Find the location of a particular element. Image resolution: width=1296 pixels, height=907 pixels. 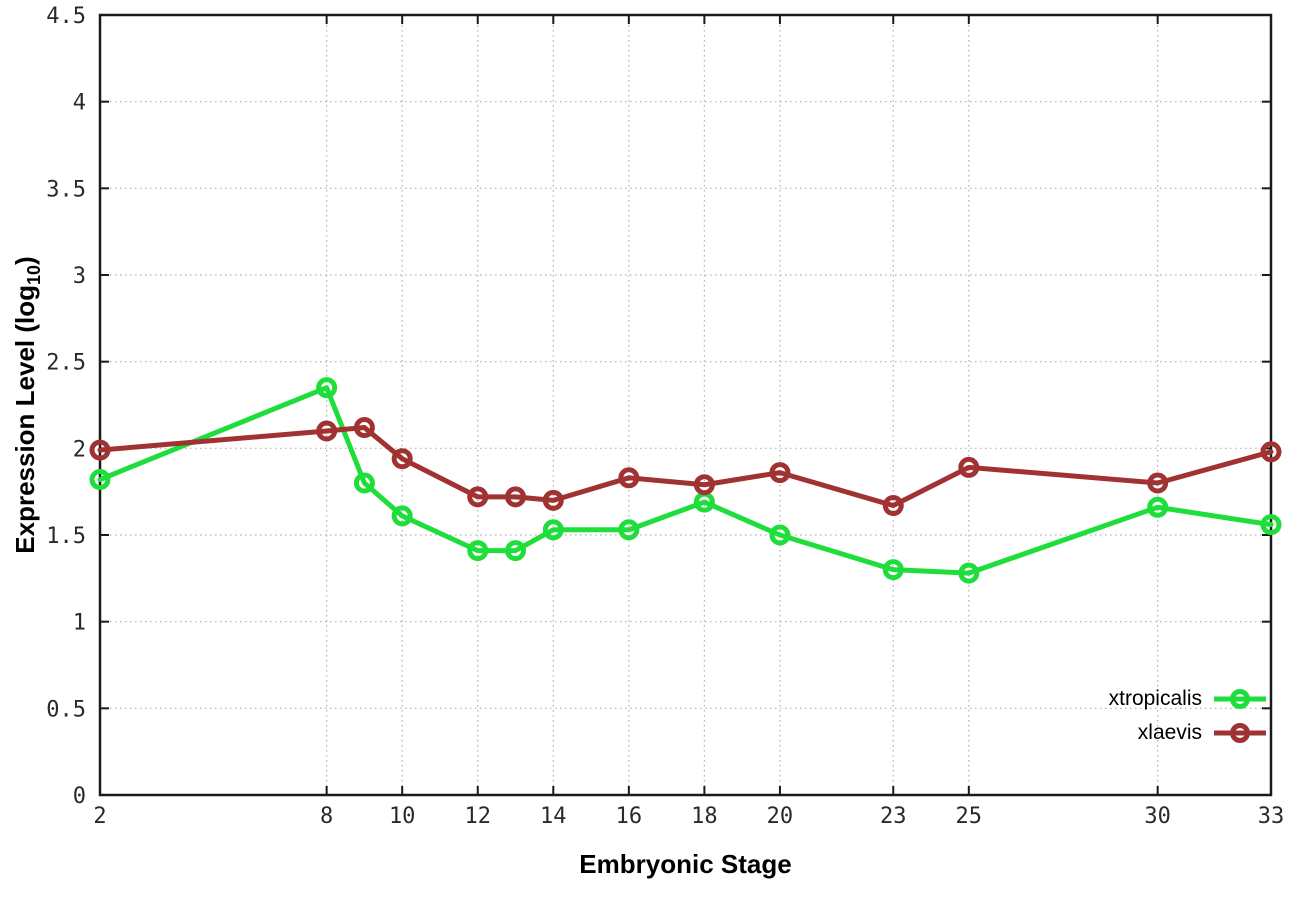

x-axis-label: Embryonic Stage is located at coordinates (685, 864).